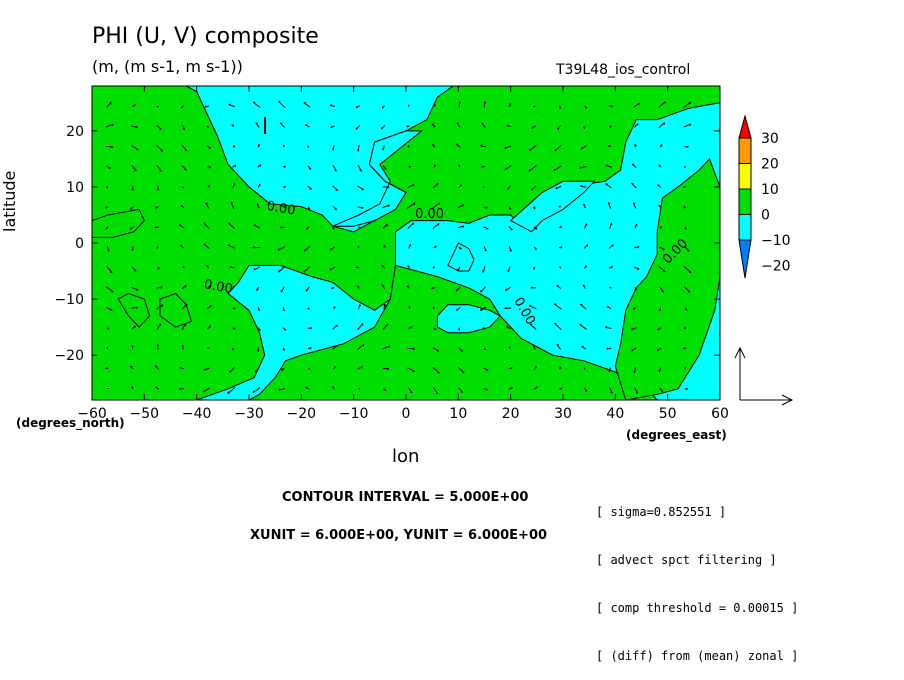  What do you see at coordinates (458, 414) in the screenshot?
I see `x-tick-label: 10` at bounding box center [458, 414].